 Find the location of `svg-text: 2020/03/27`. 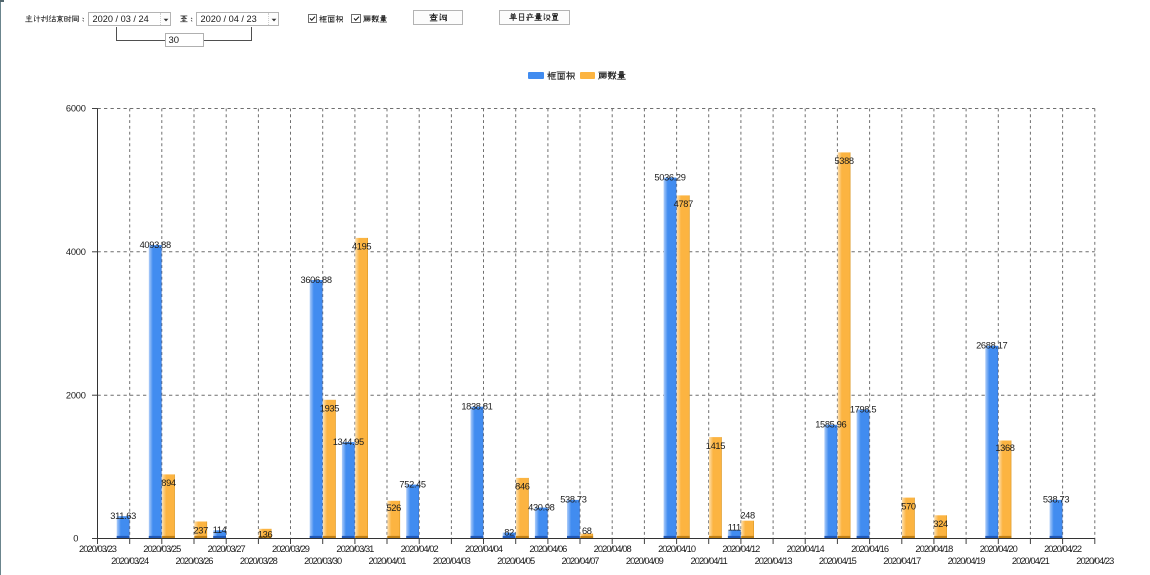

svg-text: 2020/03/27 is located at coordinates (227, 549).